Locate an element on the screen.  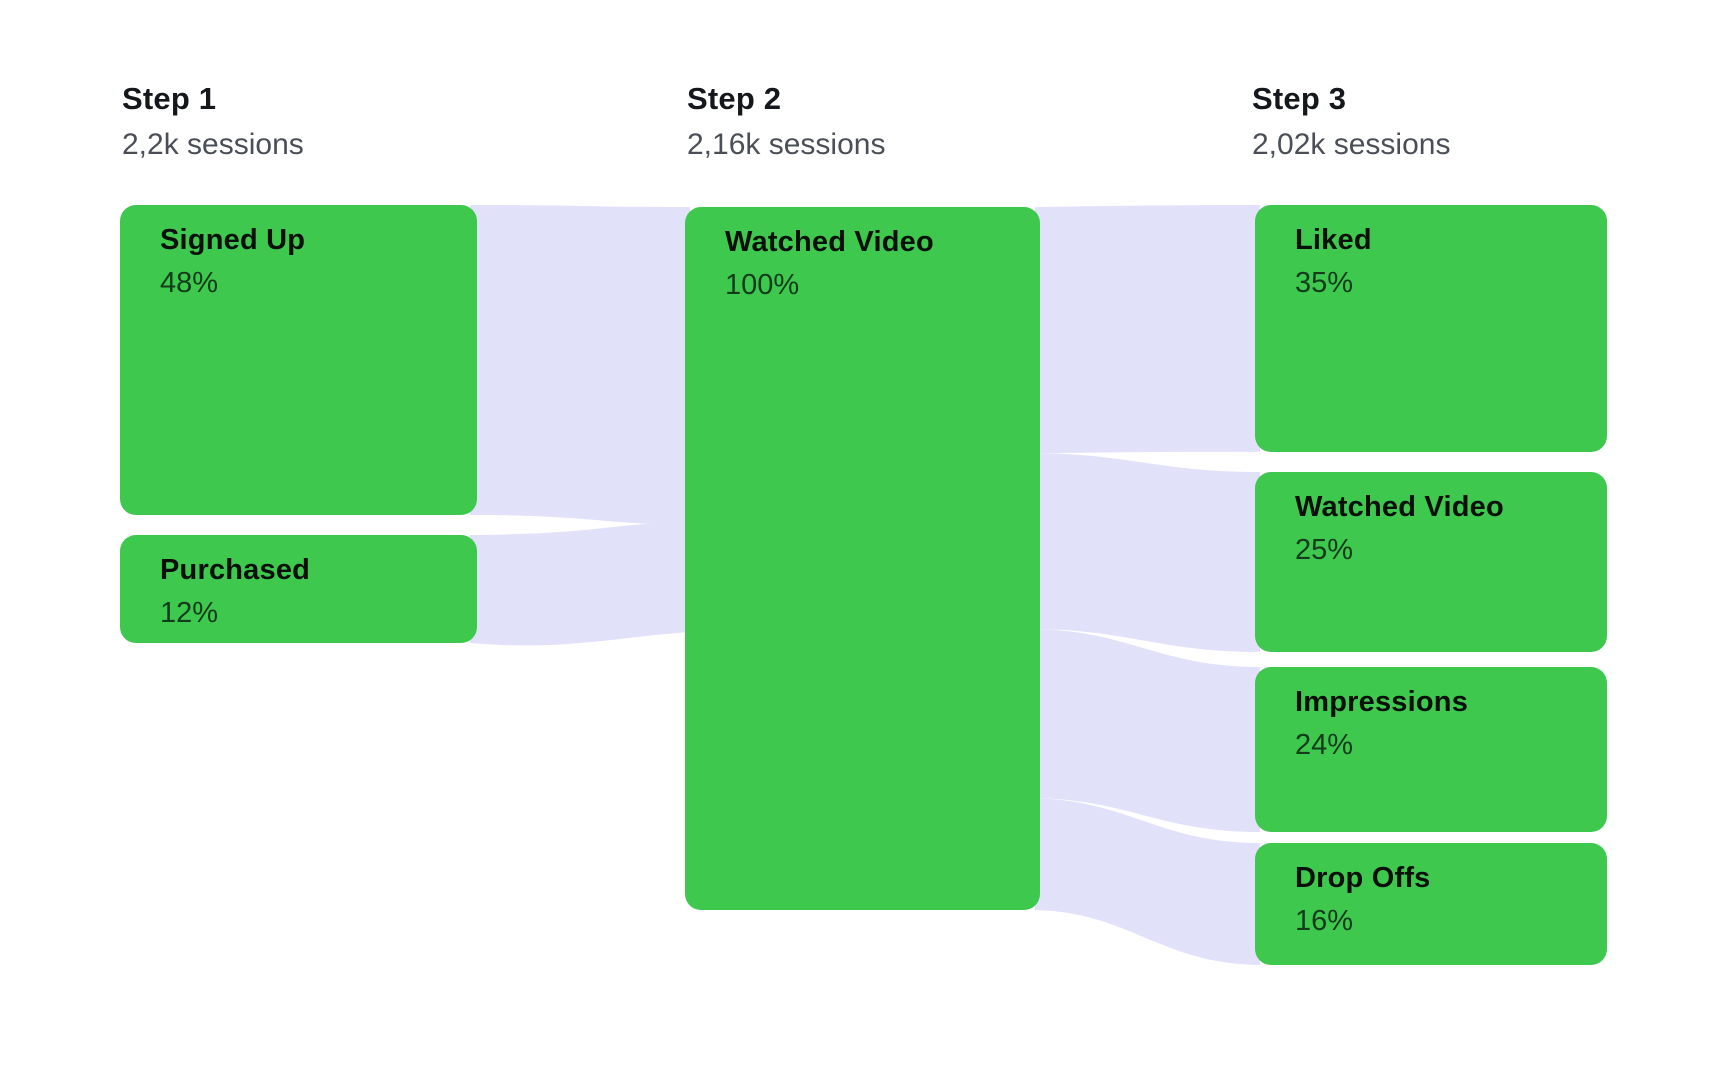
node-liked-label: Liked is located at coordinates (1333, 240).